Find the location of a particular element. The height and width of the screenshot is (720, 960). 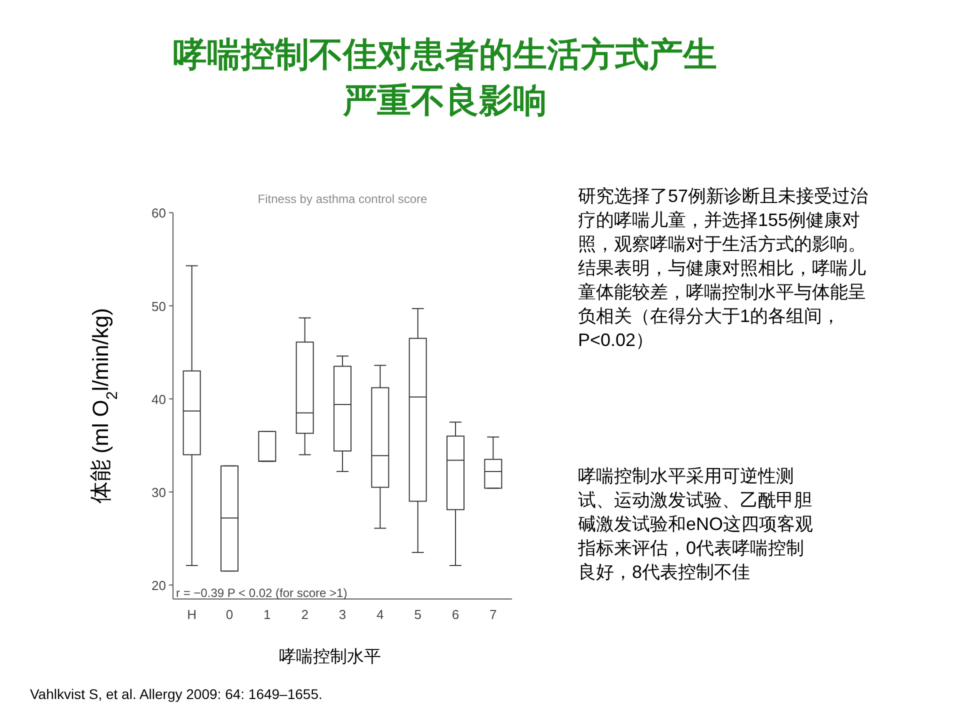

y-tick-label: 50 is located at coordinates (159, 306).